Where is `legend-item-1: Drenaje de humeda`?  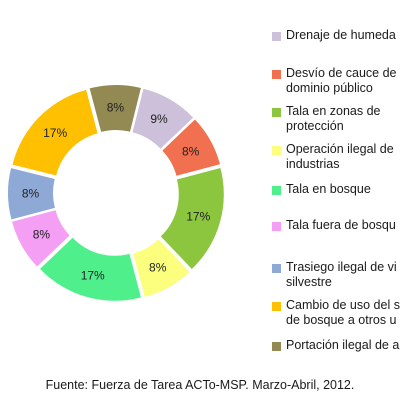
legend-item-1: Drenaje de humeda is located at coordinates (336, 35).